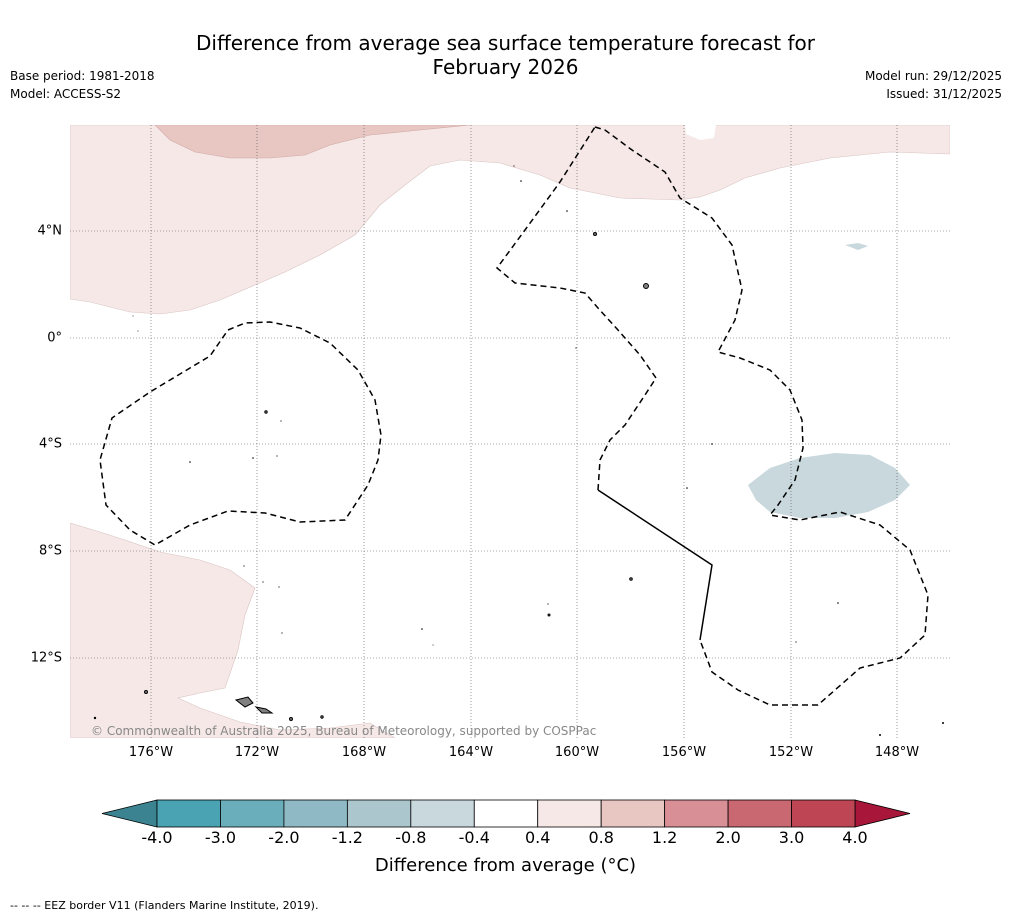  Describe the element at coordinates (664, 837) in the screenshot. I see `colorbar-tick-label: 1.2` at that location.